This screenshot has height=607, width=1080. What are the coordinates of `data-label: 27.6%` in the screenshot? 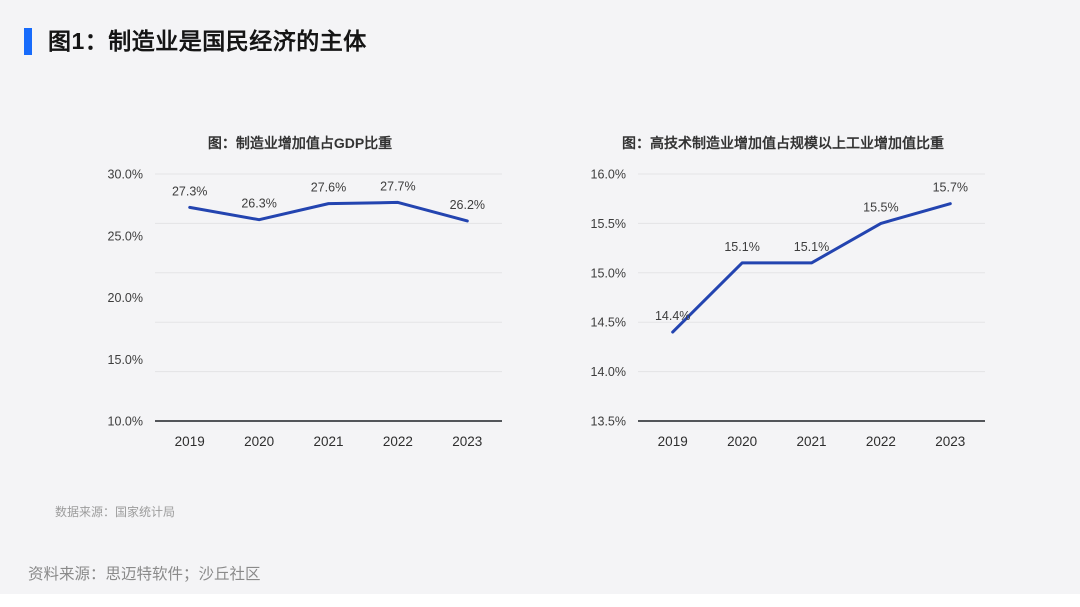 It's located at (328, 188).